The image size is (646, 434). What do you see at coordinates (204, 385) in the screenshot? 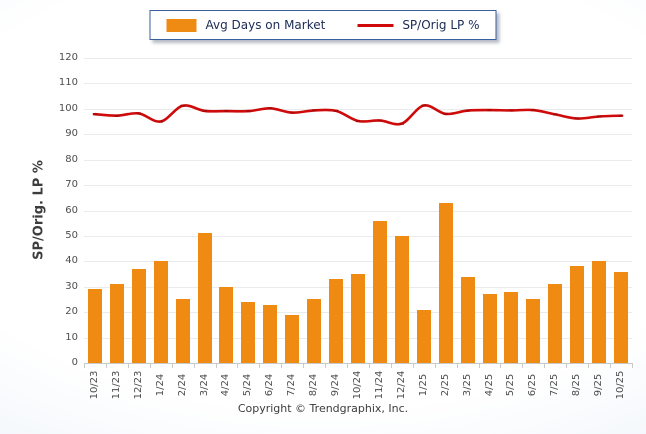
I see `x-tick-label: 3/24` at bounding box center [204, 385].